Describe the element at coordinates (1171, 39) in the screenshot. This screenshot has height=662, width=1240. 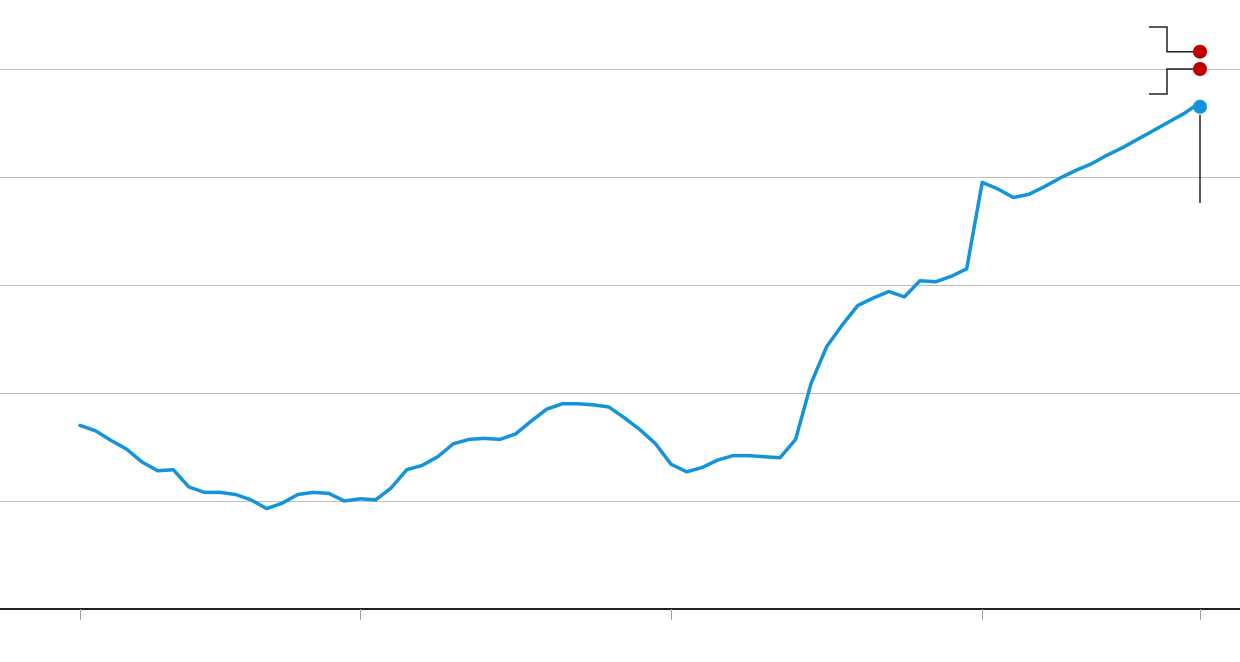
I see `annotation-connector-upper` at that location.